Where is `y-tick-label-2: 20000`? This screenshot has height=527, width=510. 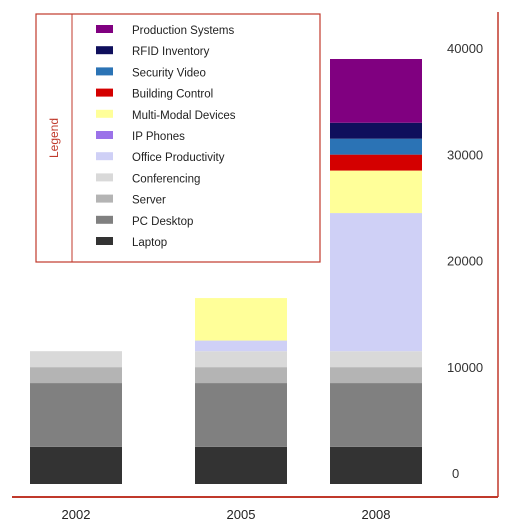 y-tick-label-2: 20000 is located at coordinates (465, 261).